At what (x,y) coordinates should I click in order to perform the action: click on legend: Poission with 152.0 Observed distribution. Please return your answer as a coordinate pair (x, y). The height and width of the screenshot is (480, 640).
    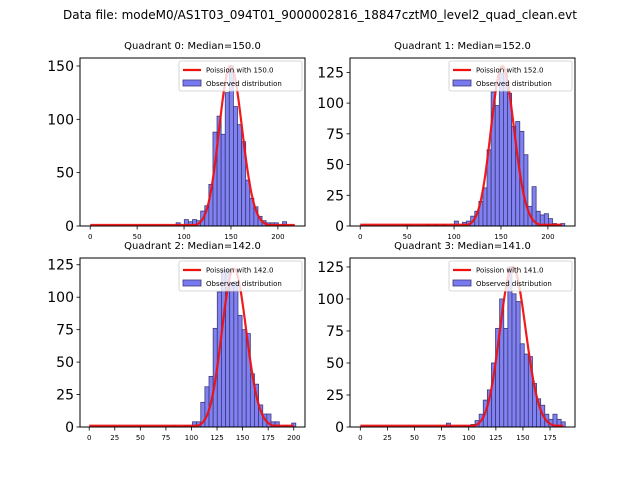
    Looking at the image, I should click on (510, 76).